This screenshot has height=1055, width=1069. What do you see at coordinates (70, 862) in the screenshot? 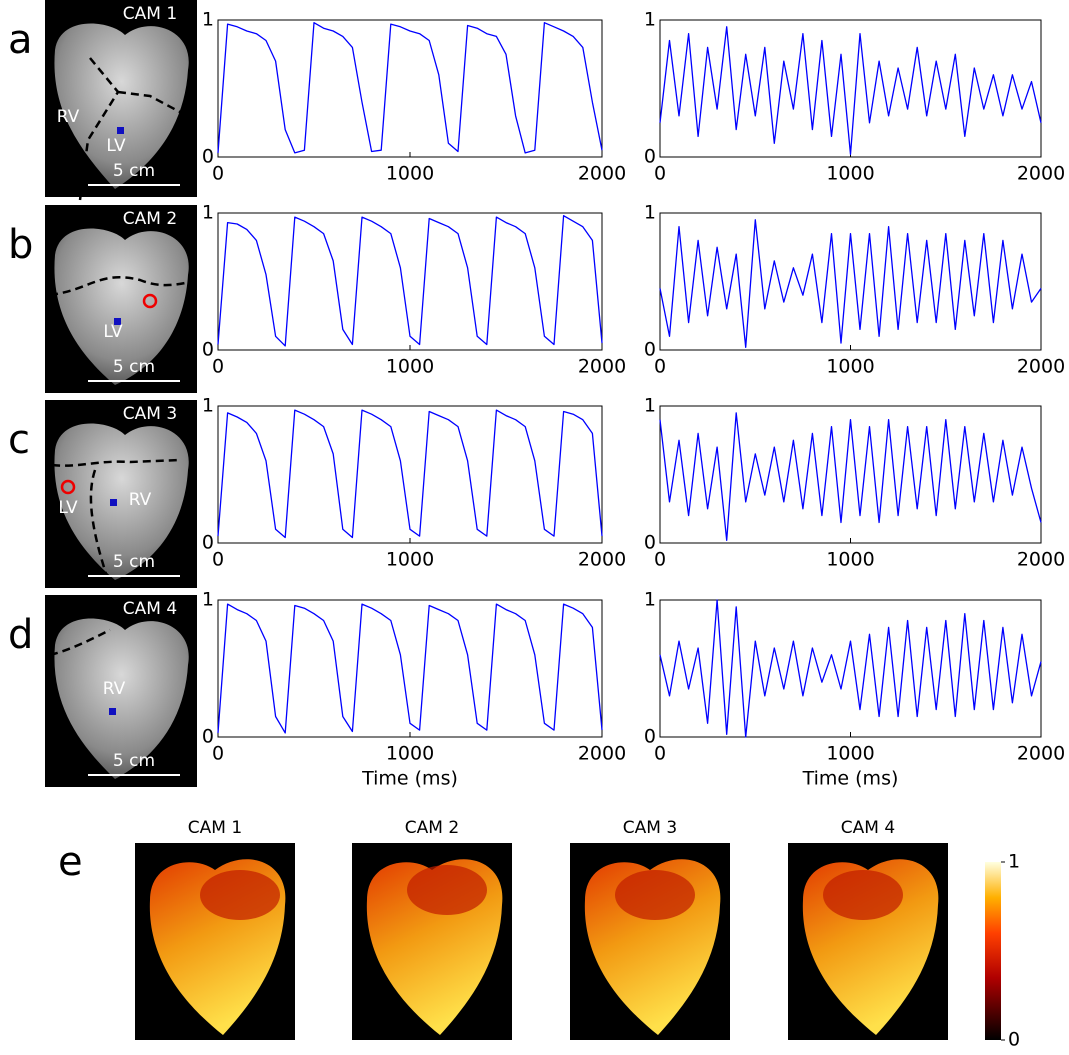
I see `panel-letter: e` at bounding box center [70, 862].